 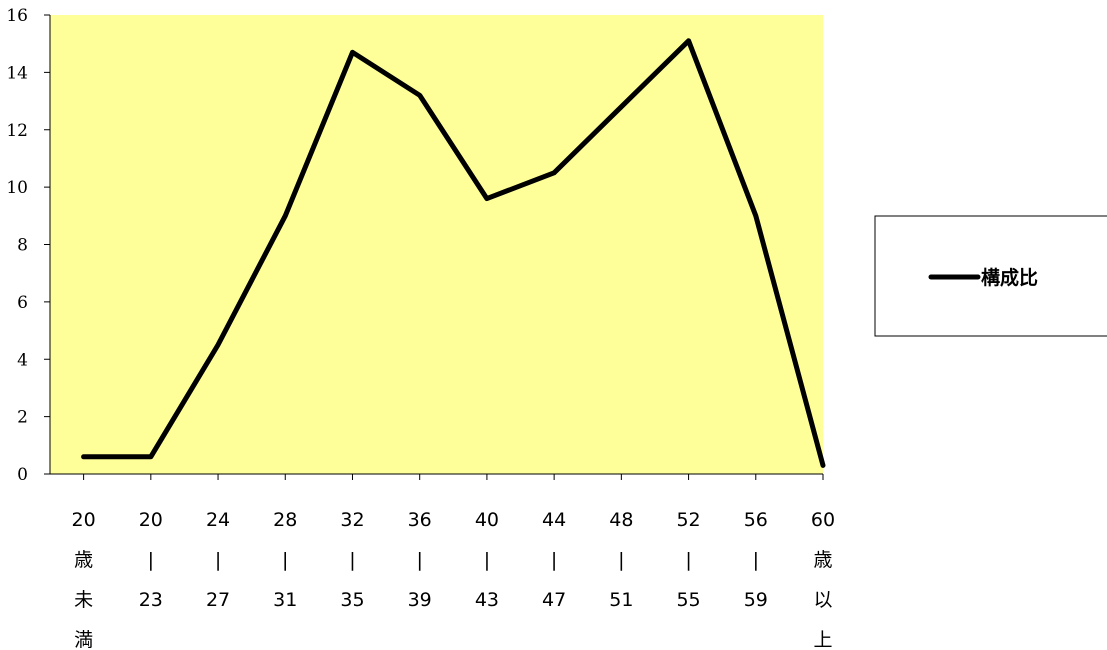 I want to click on y-tick-label: 16, so click(x=17, y=16).